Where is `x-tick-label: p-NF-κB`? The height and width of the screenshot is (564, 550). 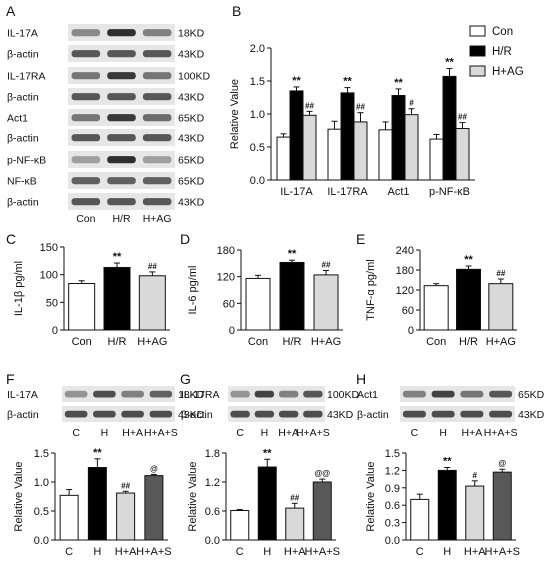
x-tick-label: p-NF-κB is located at coordinates (449, 192).